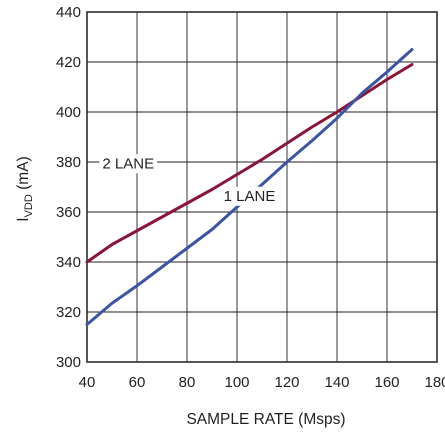 The image size is (445, 432). I want to click on y-axis-label-unit: (mA), so click(23, 175).